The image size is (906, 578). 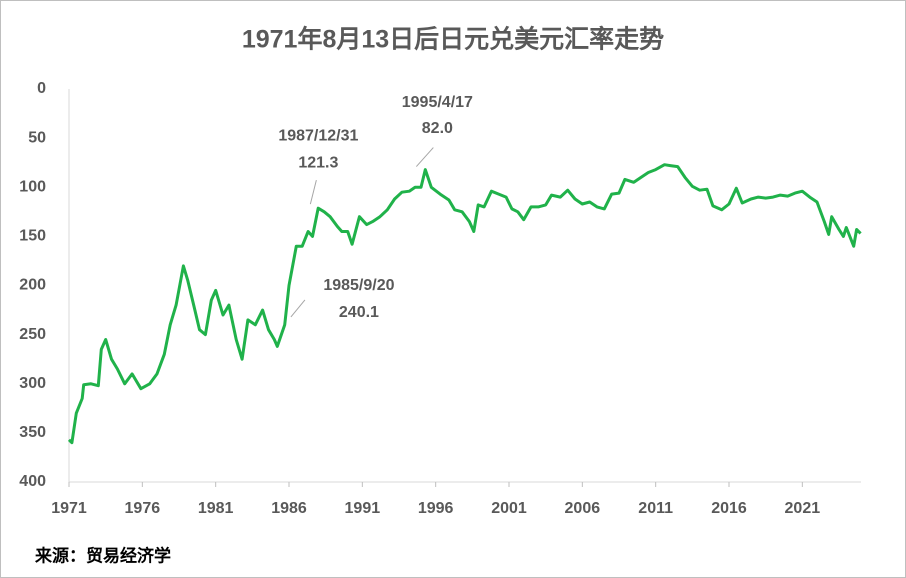 What do you see at coordinates (32, 334) in the screenshot?
I see `y-tick-label: 250` at bounding box center [32, 334].